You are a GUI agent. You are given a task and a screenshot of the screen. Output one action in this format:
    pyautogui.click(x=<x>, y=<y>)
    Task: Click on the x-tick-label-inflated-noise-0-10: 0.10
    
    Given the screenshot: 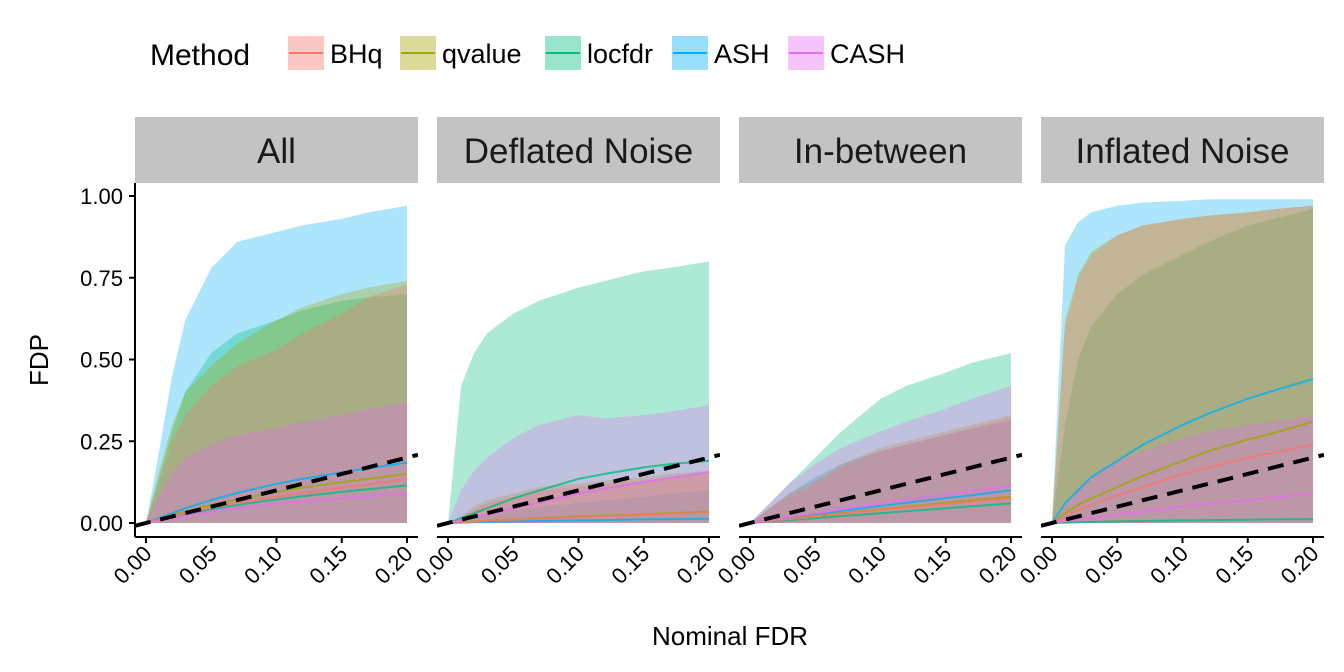 What is the action you would take?
    pyautogui.click(x=1169, y=565)
    